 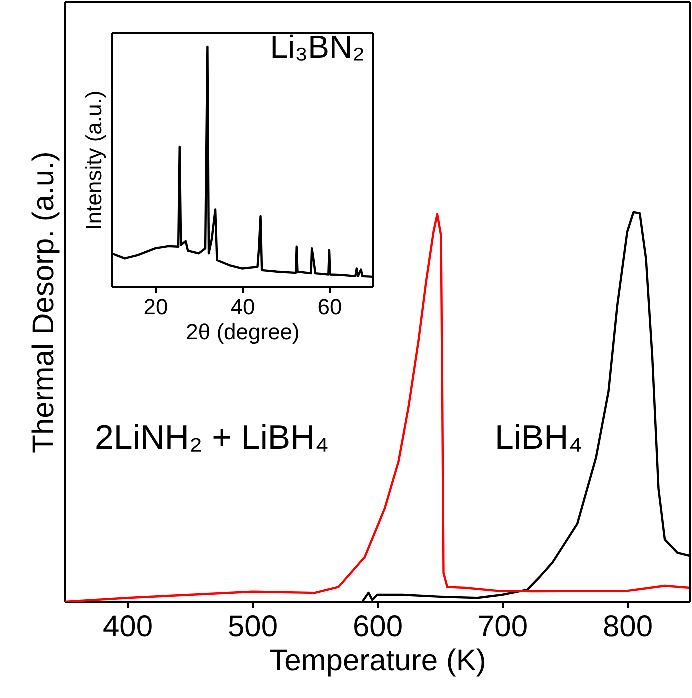 I want to click on x-tick-label: 800, so click(x=628, y=627).